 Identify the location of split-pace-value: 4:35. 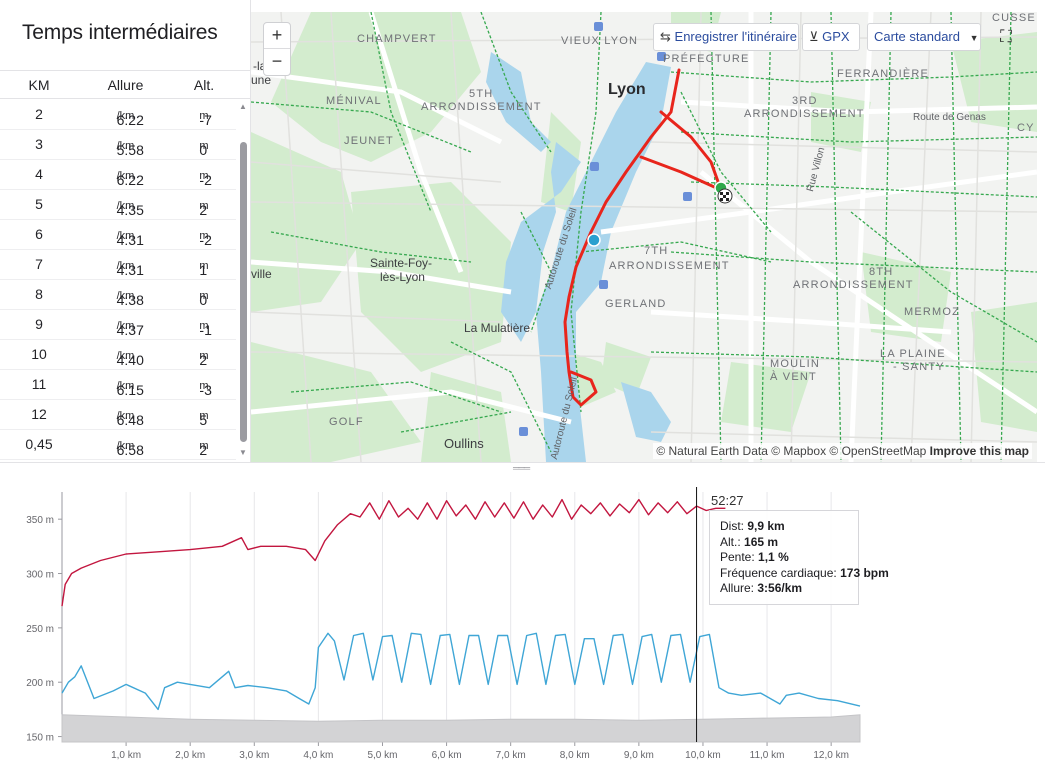
(130, 210).